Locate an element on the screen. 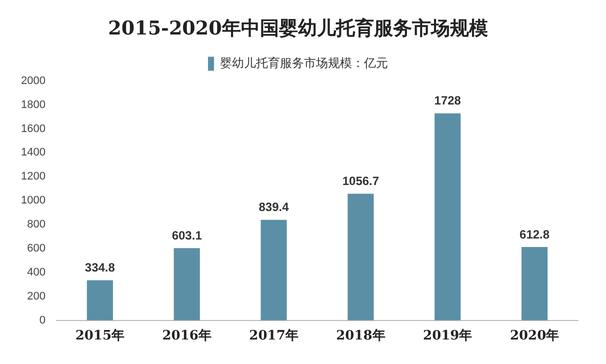  y-tick-label: 1000 is located at coordinates (33, 200).